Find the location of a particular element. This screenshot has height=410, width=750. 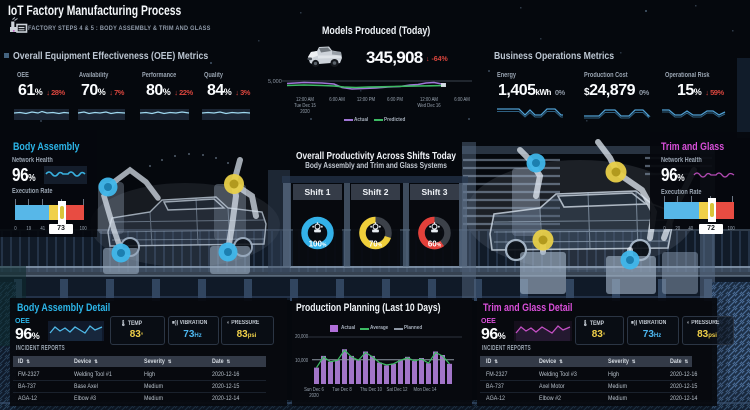

svg-text: 5,000 is located at coordinates (275, 82).